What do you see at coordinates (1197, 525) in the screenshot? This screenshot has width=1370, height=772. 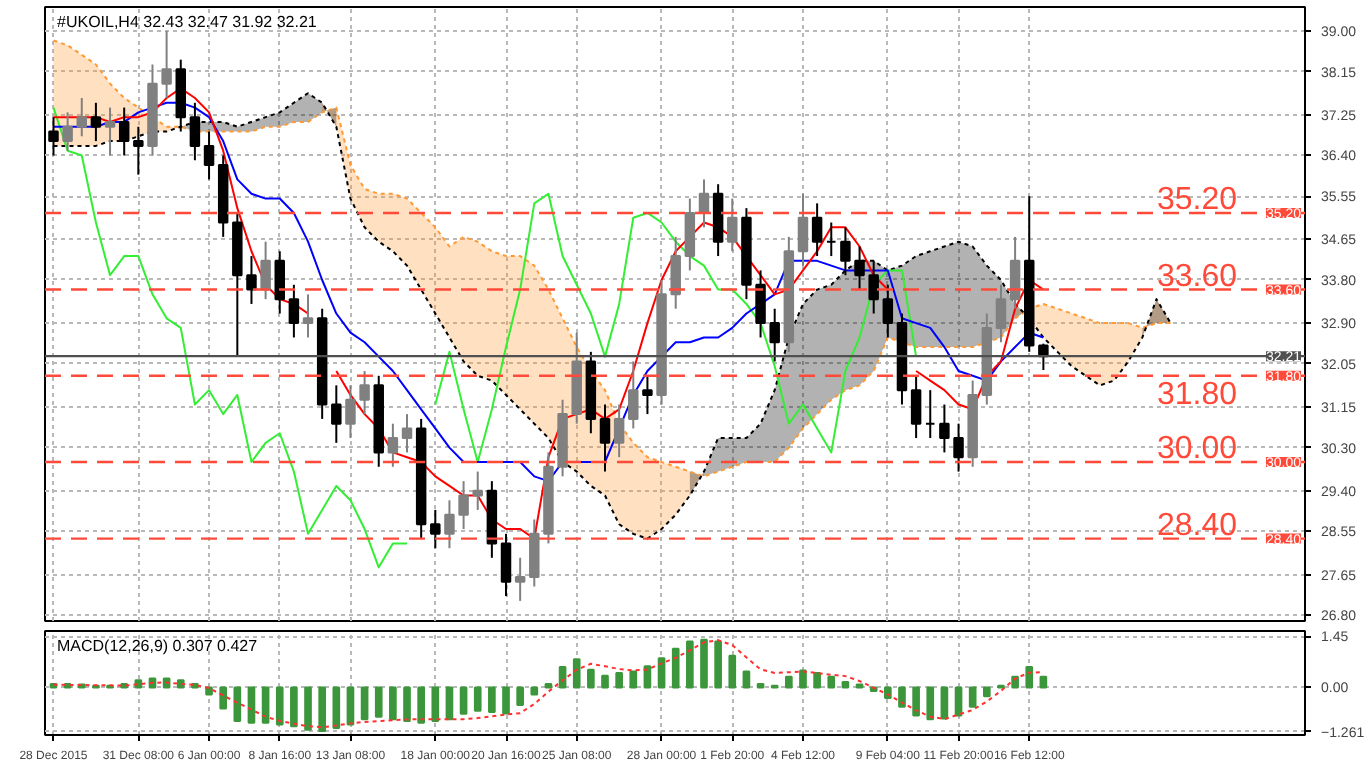 I see `text: 28.40` at bounding box center [1197, 525].